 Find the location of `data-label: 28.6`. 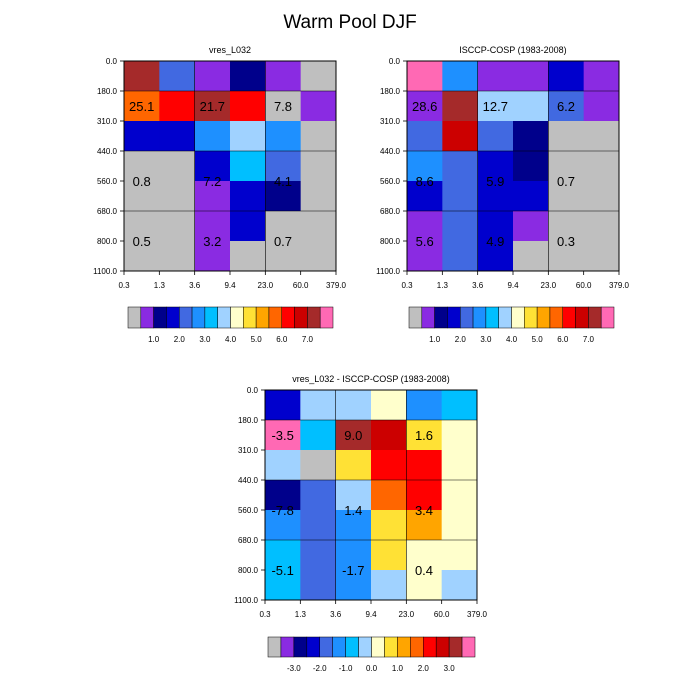

data-label: 28.6 is located at coordinates (424, 106).